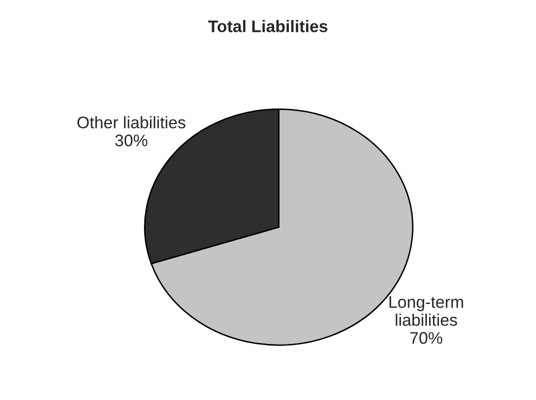 The image size is (536, 400). Describe the element at coordinates (427, 311) in the screenshot. I see `slice-label: Long-term liabilities` at that location.